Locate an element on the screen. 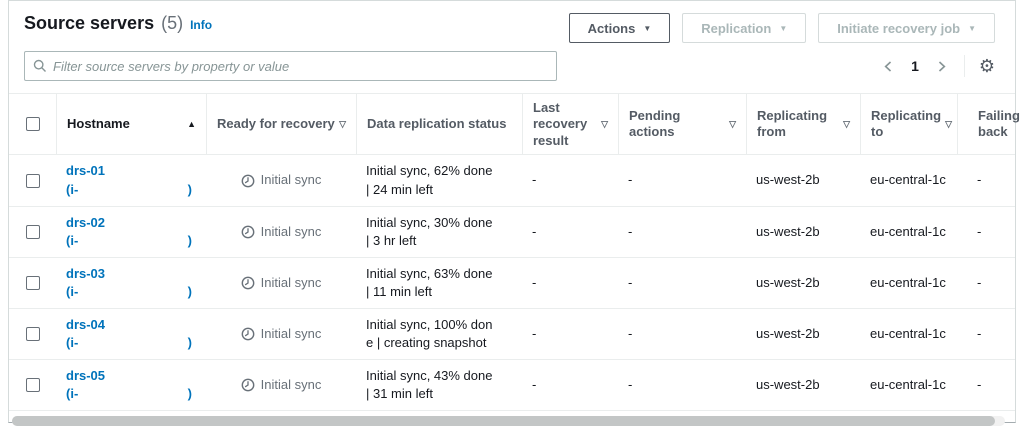 The image size is (1024, 427). select-all-checkbox is located at coordinates (32, 124).